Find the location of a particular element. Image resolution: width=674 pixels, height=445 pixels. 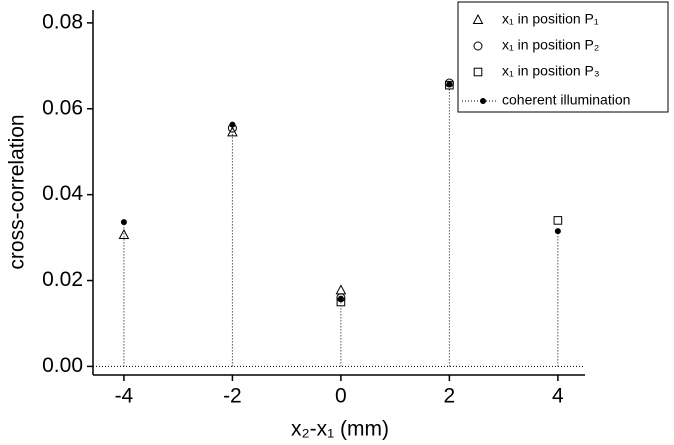

x-tick-label: 2 is located at coordinates (450, 396).